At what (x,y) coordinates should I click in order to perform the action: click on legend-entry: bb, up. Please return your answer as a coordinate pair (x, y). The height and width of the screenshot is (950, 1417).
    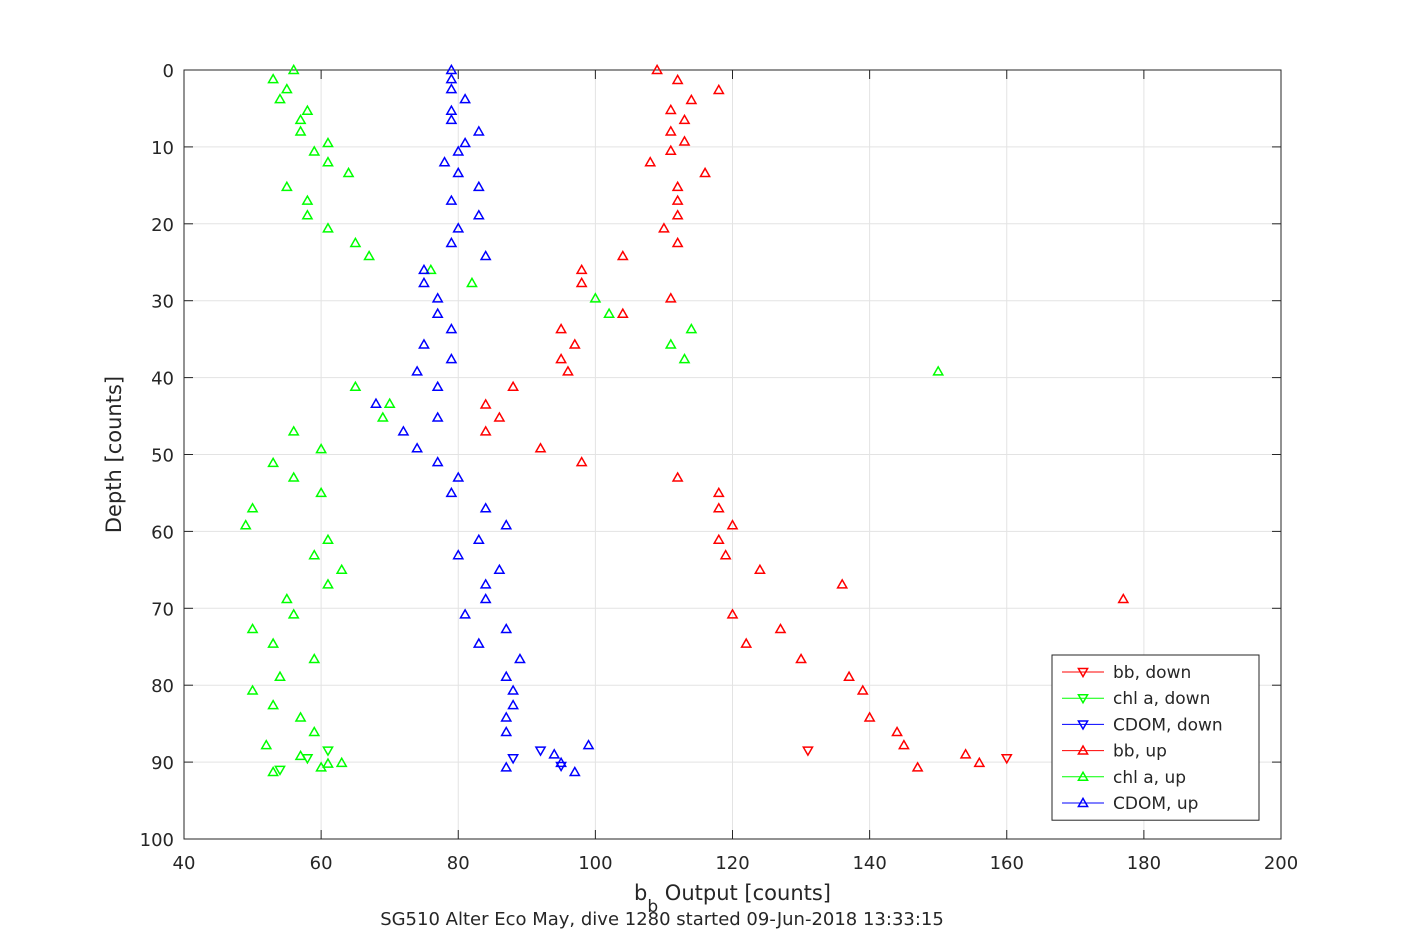
    Looking at the image, I should click on (1114, 752).